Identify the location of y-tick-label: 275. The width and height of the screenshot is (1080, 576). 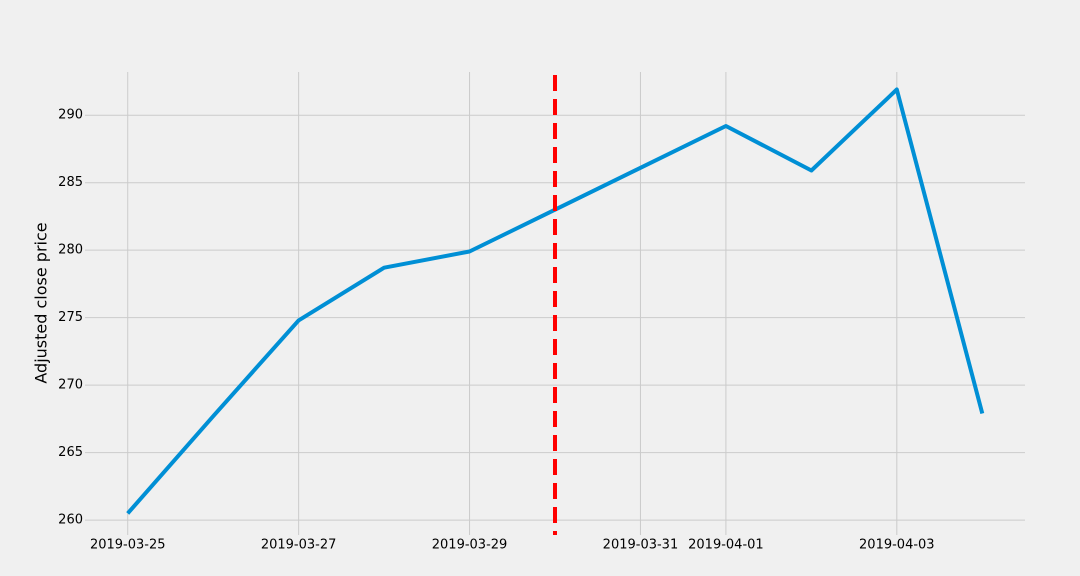
(70, 317).